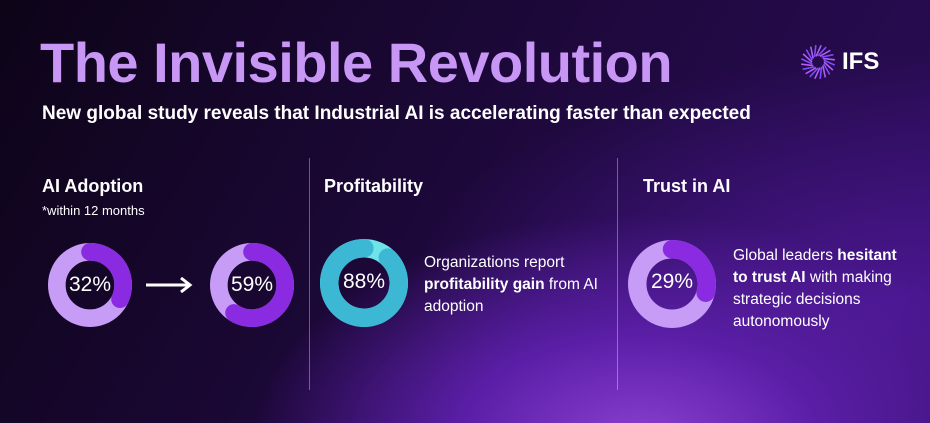 Image resolution: width=930 pixels, height=423 pixels. I want to click on donut-label: 88%, so click(364, 281).